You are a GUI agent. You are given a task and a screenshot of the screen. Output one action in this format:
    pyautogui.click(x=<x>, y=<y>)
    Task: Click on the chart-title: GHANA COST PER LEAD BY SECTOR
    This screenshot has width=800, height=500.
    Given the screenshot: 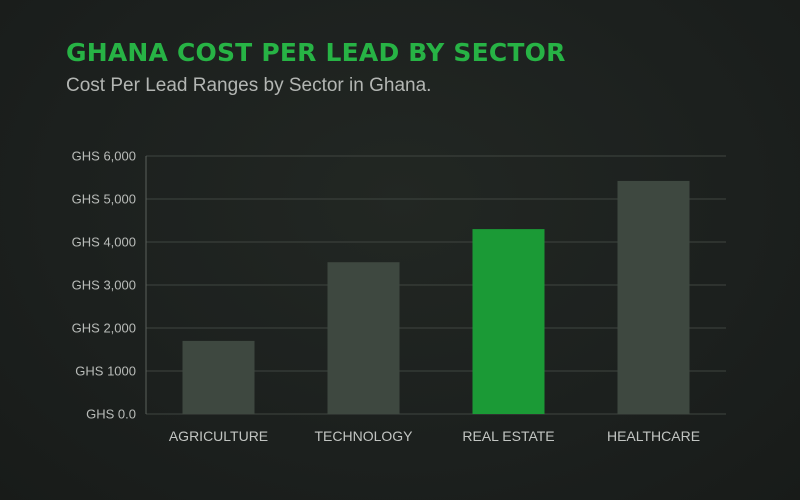 What is the action you would take?
    pyautogui.click(x=316, y=52)
    